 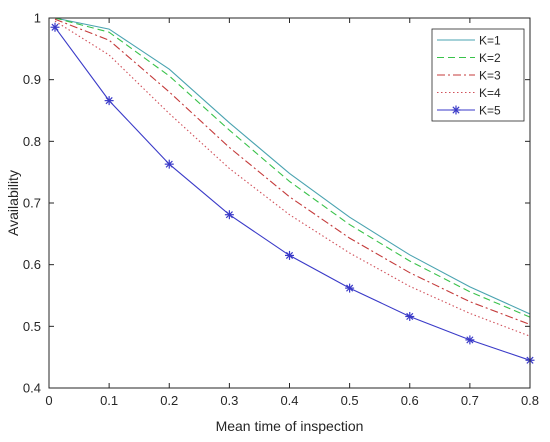 I want to click on legend: K=1 K=2 K=3 K=4 K=5, so click(x=478, y=75).